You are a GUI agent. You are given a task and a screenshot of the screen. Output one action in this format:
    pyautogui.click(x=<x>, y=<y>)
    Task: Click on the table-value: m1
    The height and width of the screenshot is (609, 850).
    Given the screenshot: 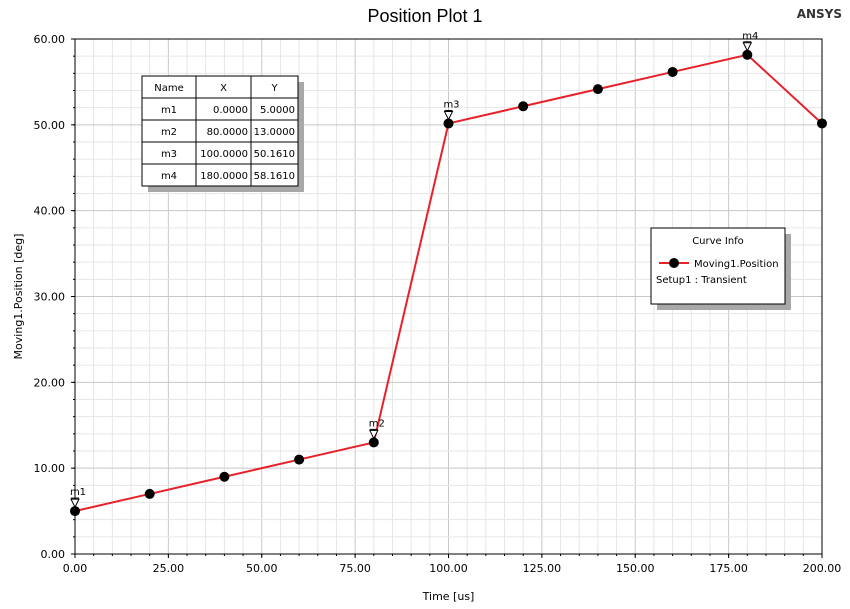 What is the action you would take?
    pyautogui.click(x=169, y=110)
    